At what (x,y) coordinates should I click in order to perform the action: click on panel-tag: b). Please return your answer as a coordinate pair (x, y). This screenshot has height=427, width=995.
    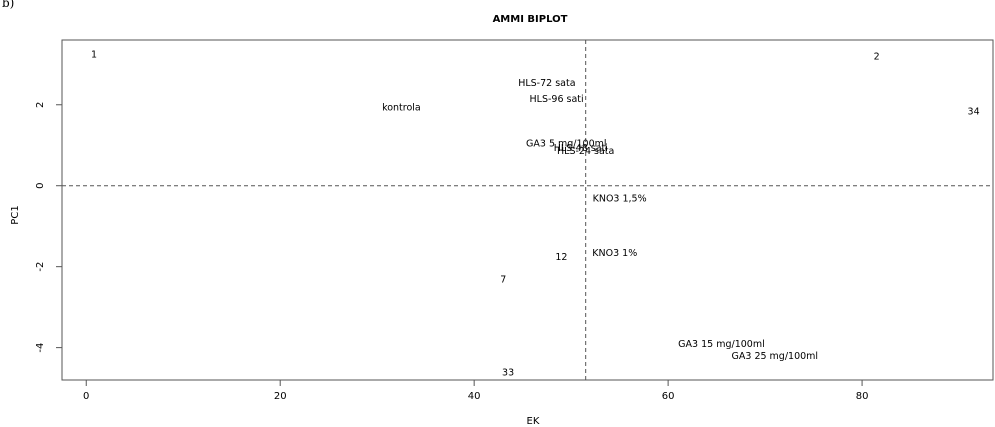
    Looking at the image, I should click on (8, 5).